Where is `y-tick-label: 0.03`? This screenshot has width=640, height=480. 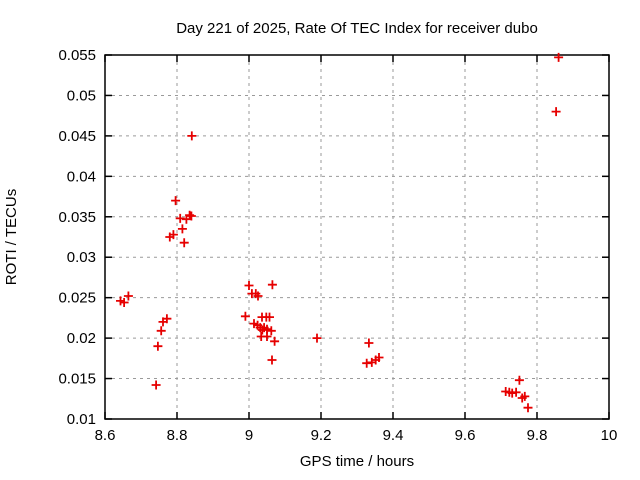 y-tick-label: 0.03 is located at coordinates (81, 257).